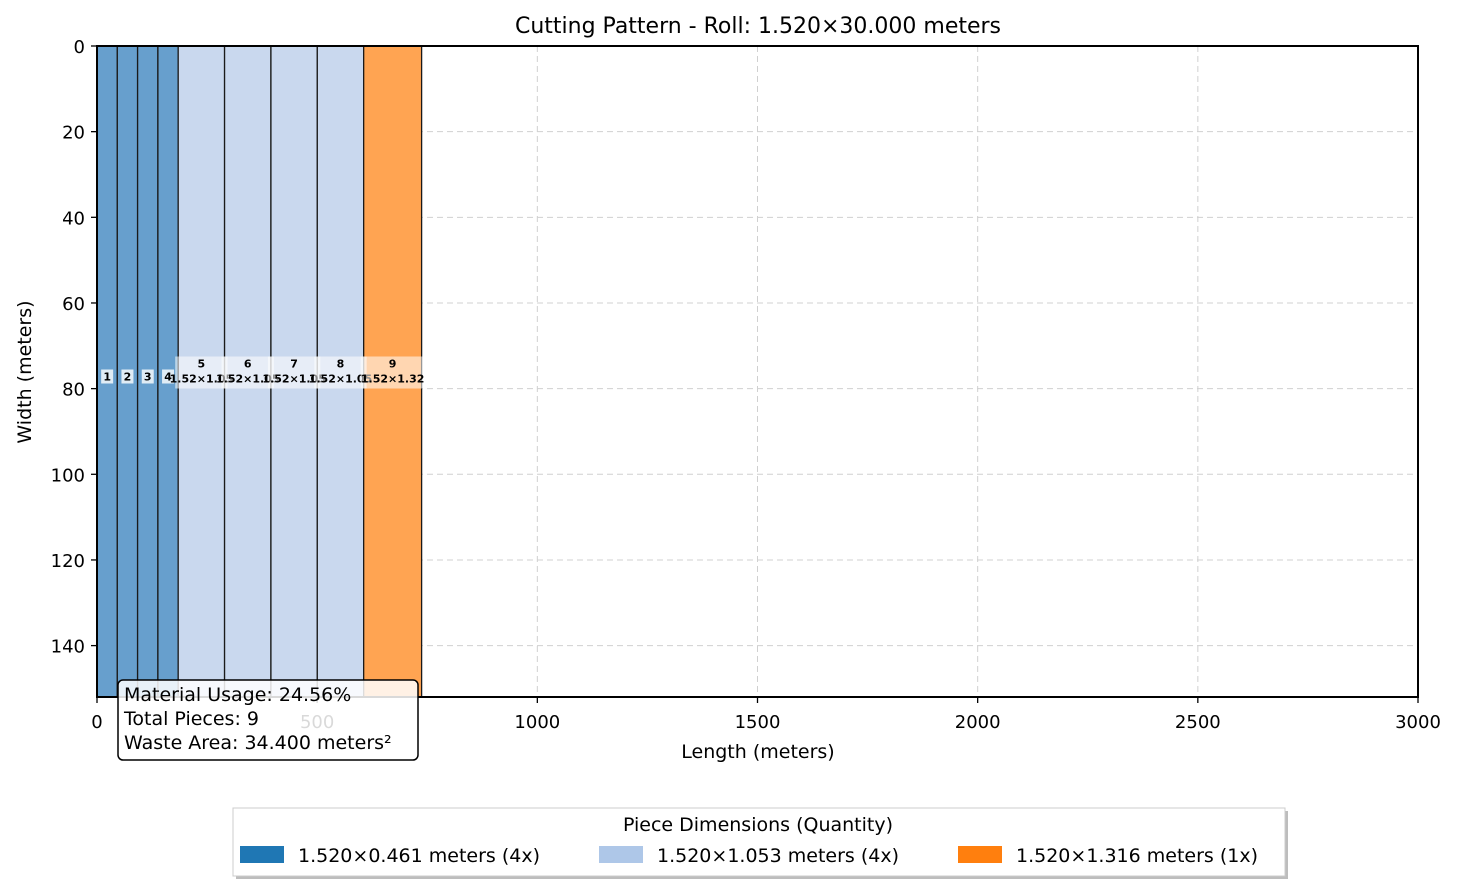  Describe the element at coordinates (1198, 722) in the screenshot. I see `x-tick-label: 2500` at that location.